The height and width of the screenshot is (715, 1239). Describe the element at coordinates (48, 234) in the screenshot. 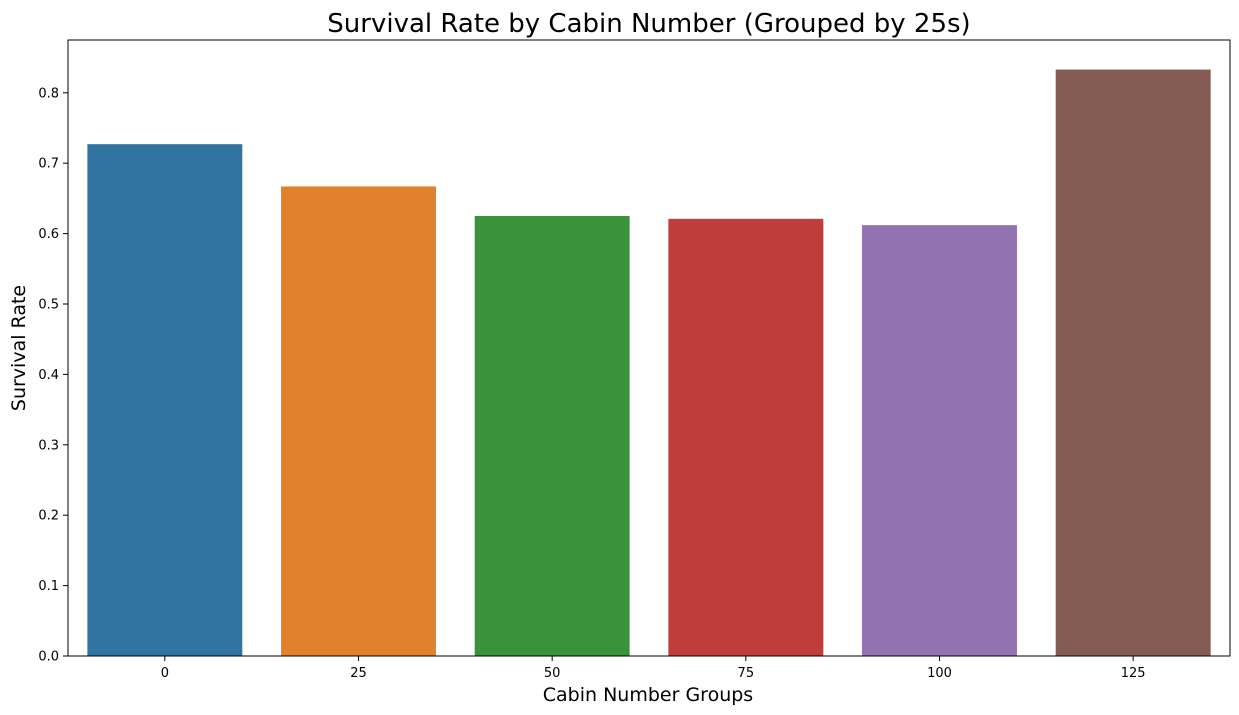

I see `y-tick-label-0.6: 0.6` at that location.